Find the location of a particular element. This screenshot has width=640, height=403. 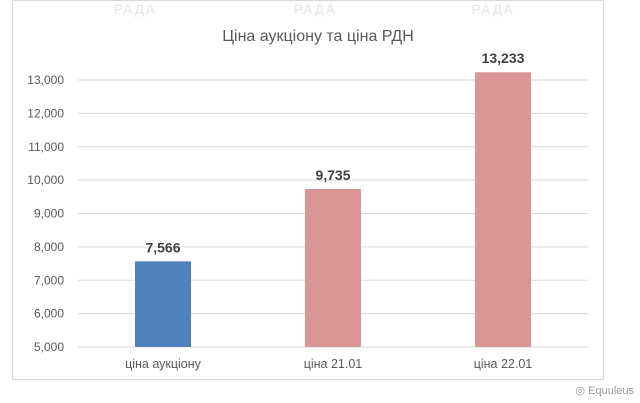

y-tick-label: 6,000 is located at coordinates (49, 314).